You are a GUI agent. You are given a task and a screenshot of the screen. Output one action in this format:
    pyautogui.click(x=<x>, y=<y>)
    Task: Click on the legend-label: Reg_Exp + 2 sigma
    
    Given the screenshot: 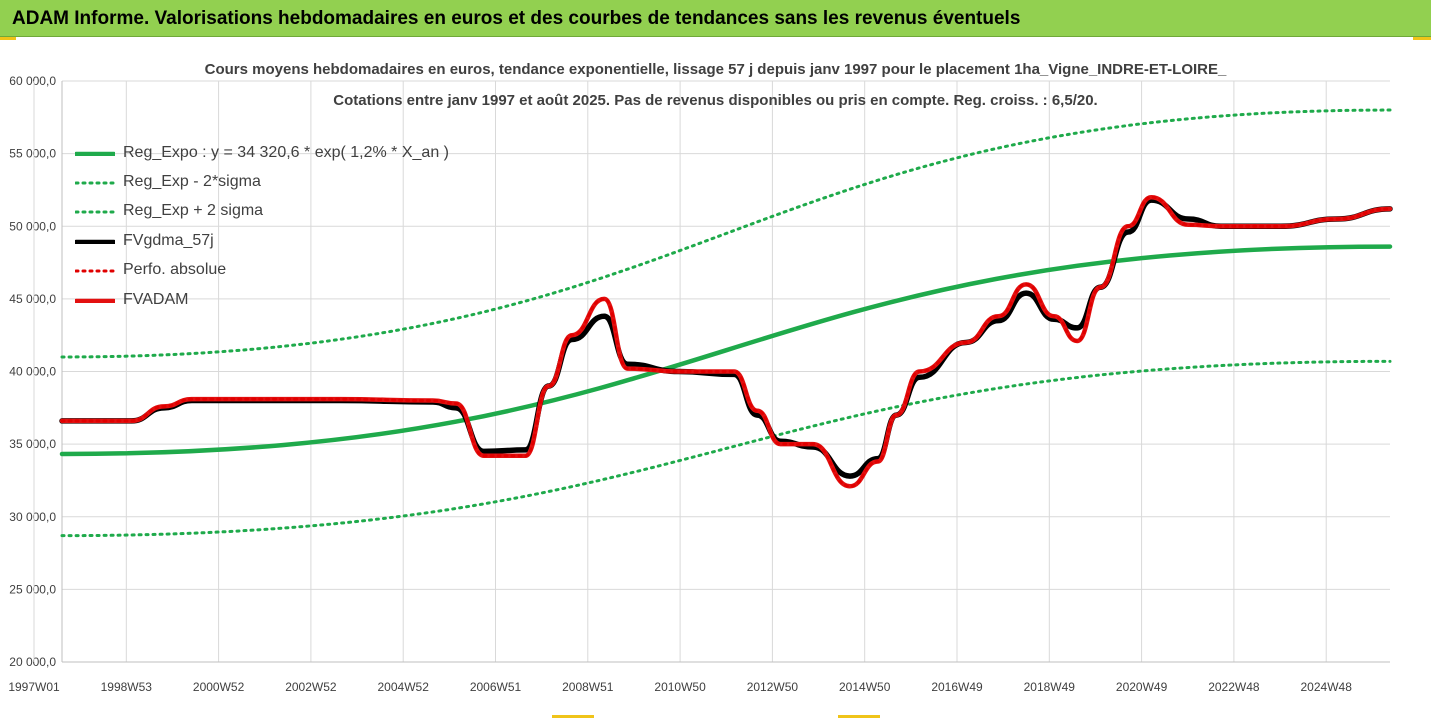 What is the action you would take?
    pyautogui.click(x=193, y=211)
    